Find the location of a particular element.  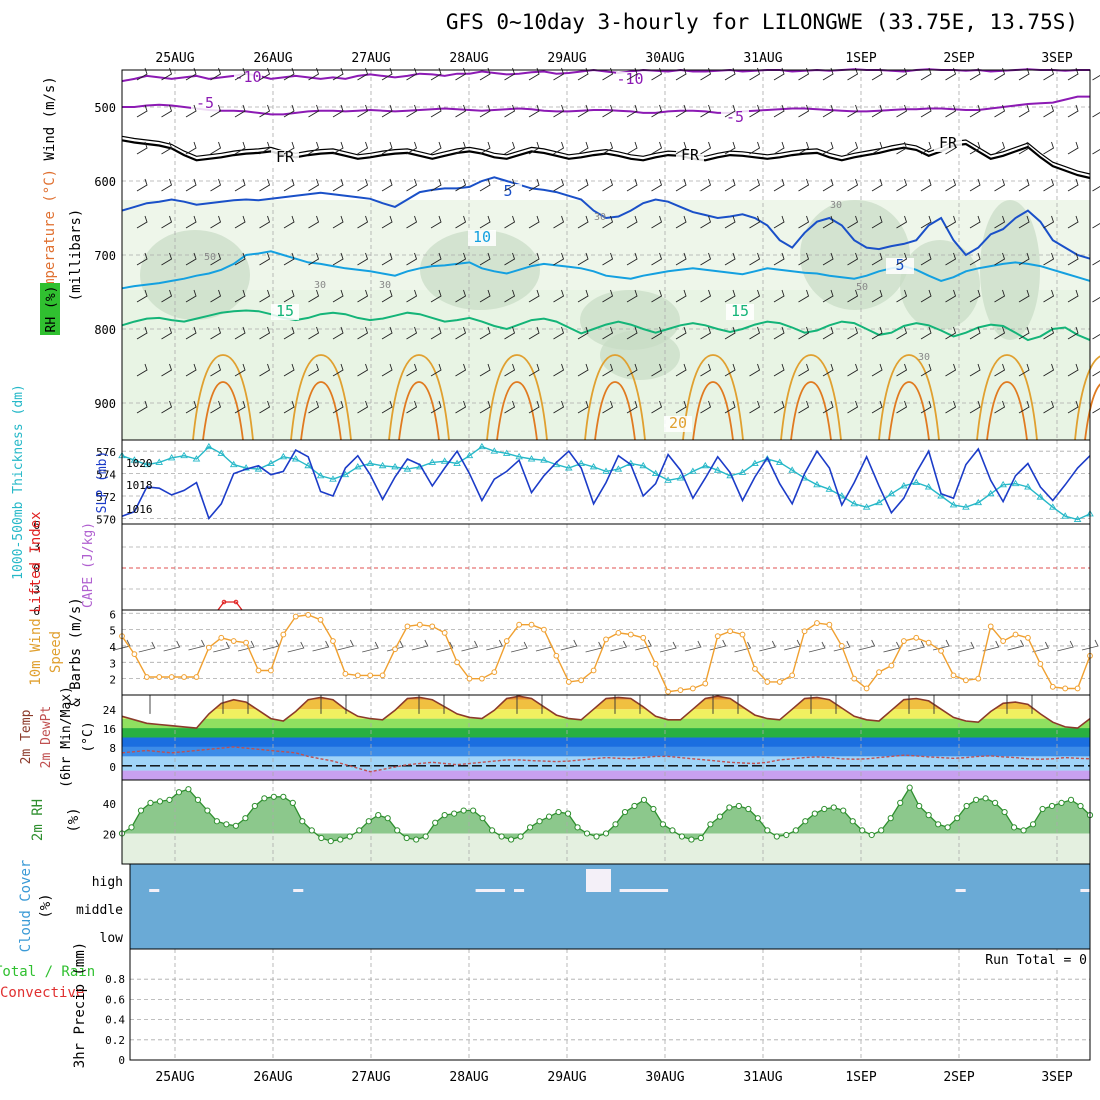

cloud-layer-label: high is located at coordinates (107, 882).